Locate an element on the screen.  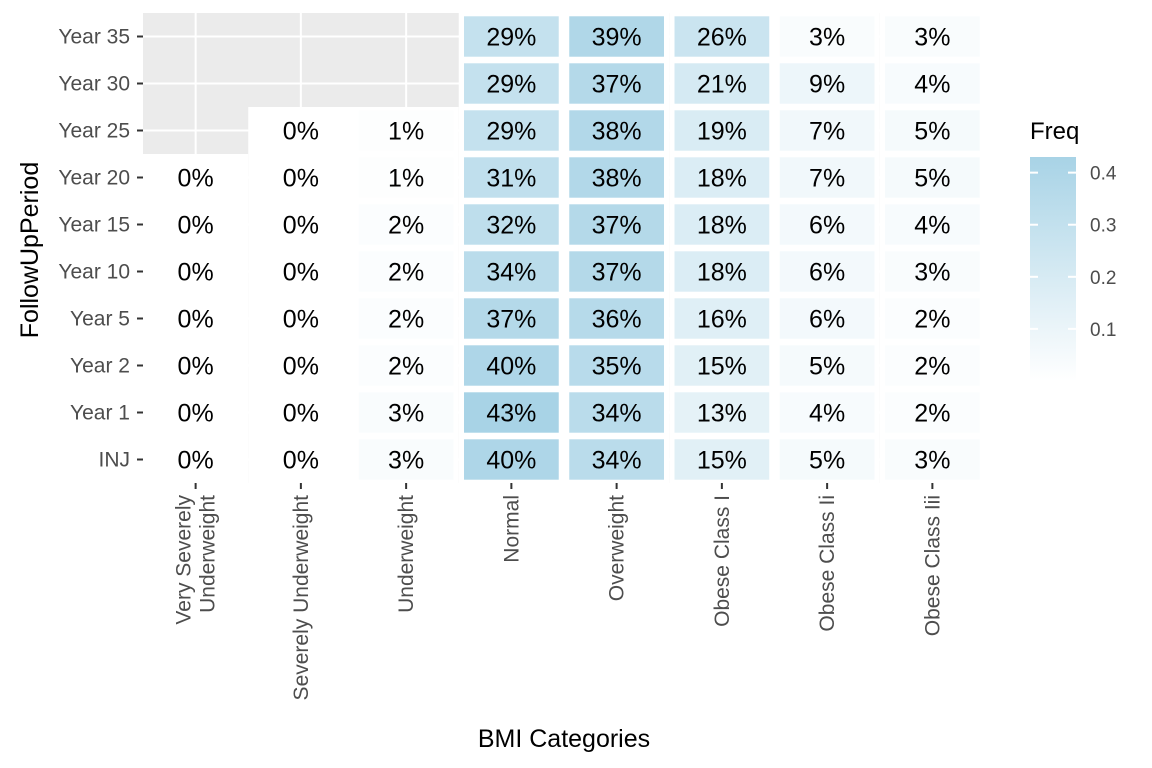
color-legend: Freq 0.1 0.2 0.3 0.4 is located at coordinates (1073, 249).